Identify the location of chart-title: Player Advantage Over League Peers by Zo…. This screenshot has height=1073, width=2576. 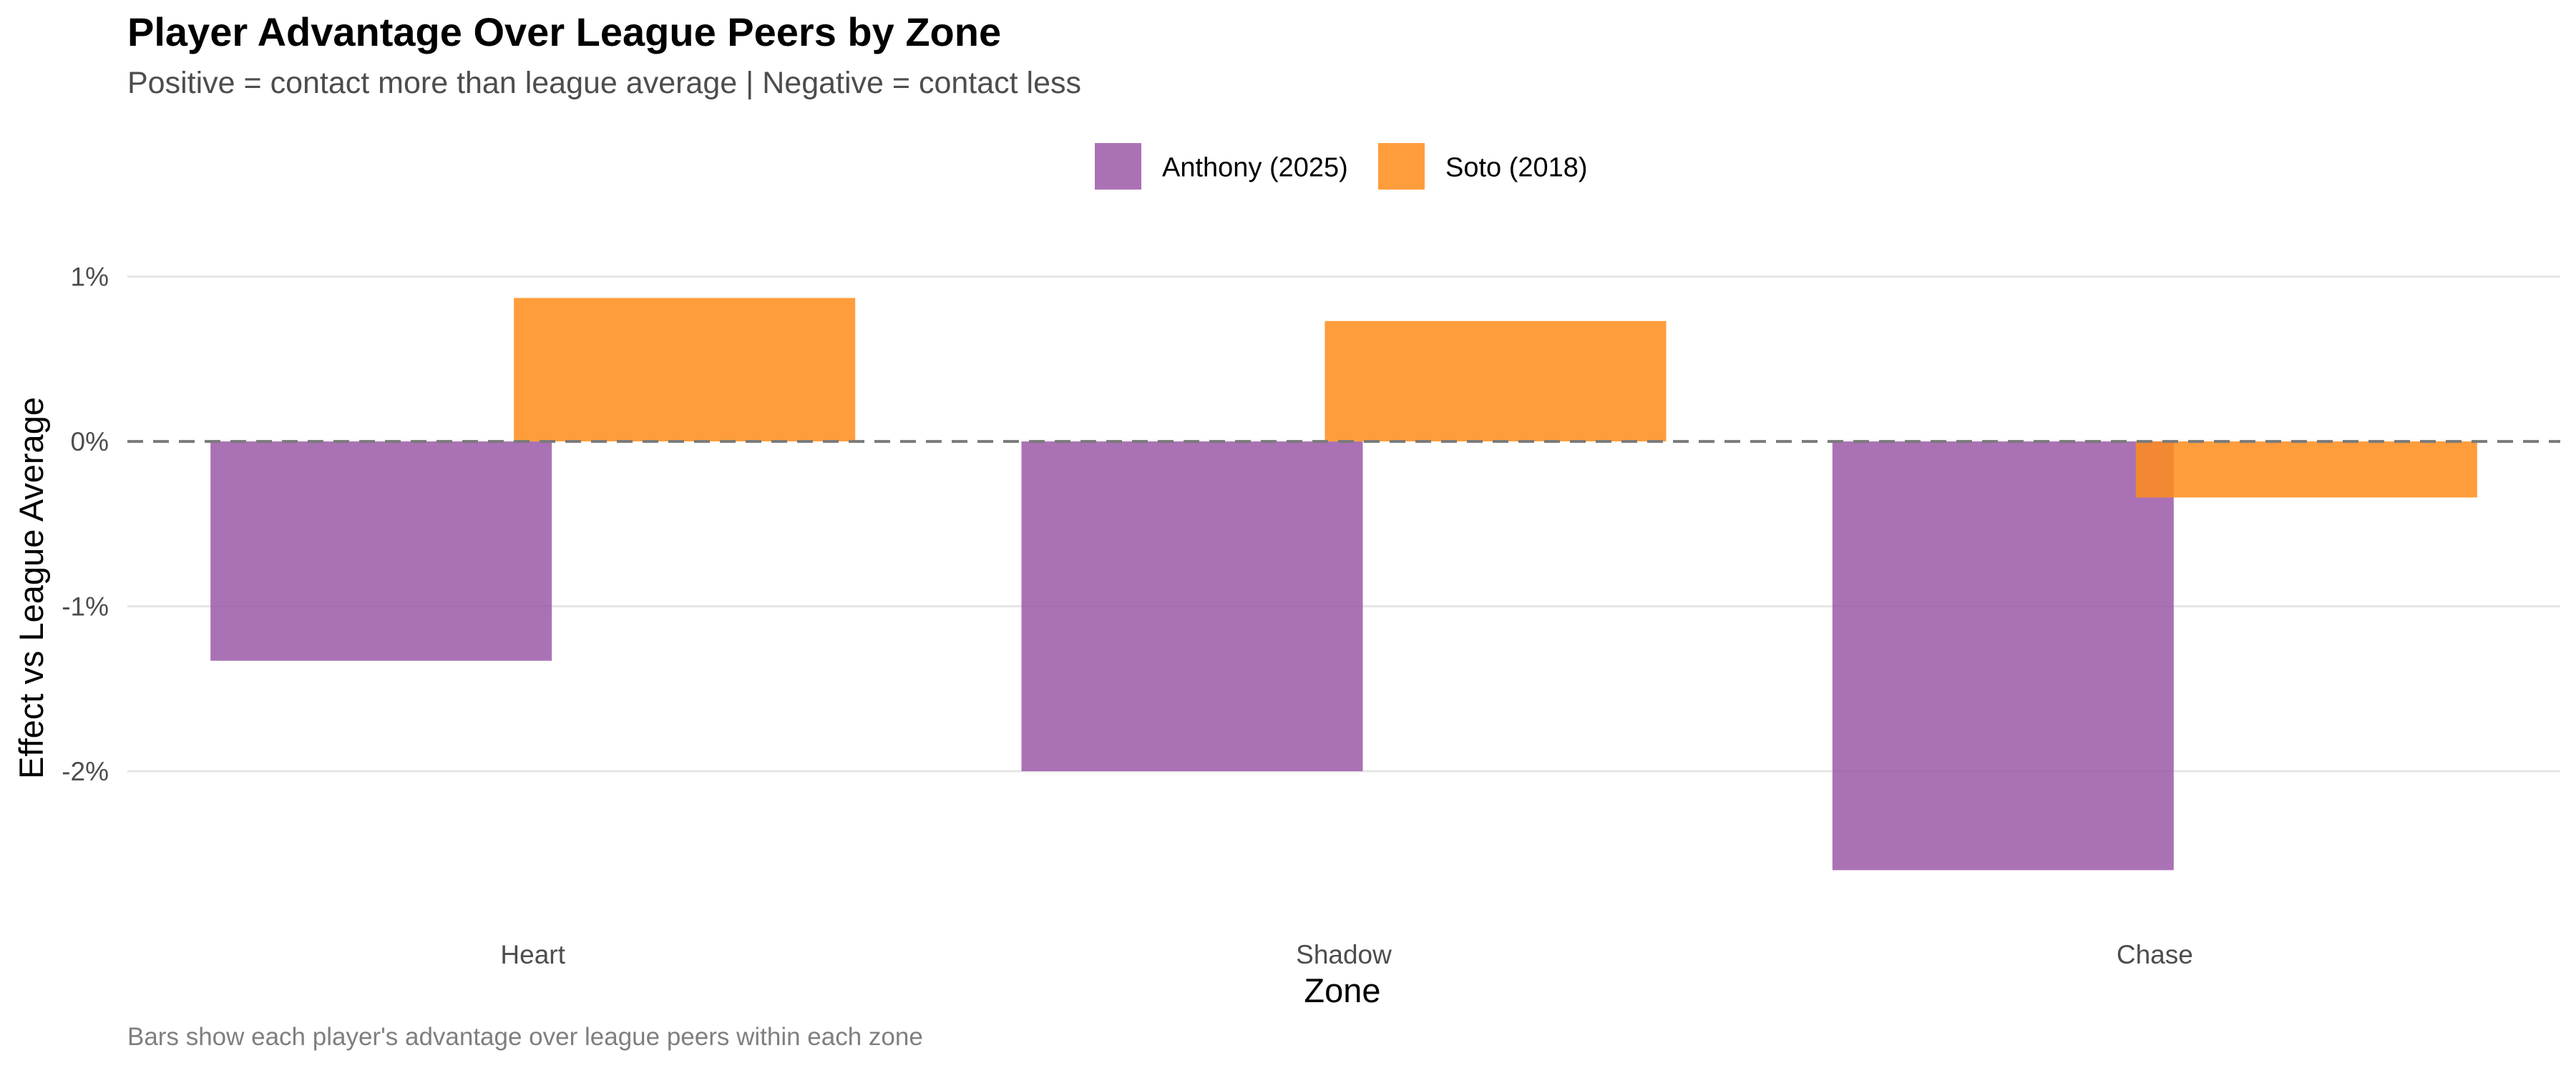
(564, 32).